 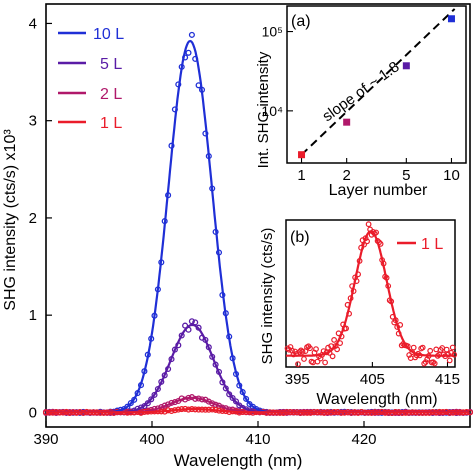 What do you see at coordinates (272, 111) in the screenshot?
I see `inset-a-y-tick-label: 10⁴` at bounding box center [272, 111].